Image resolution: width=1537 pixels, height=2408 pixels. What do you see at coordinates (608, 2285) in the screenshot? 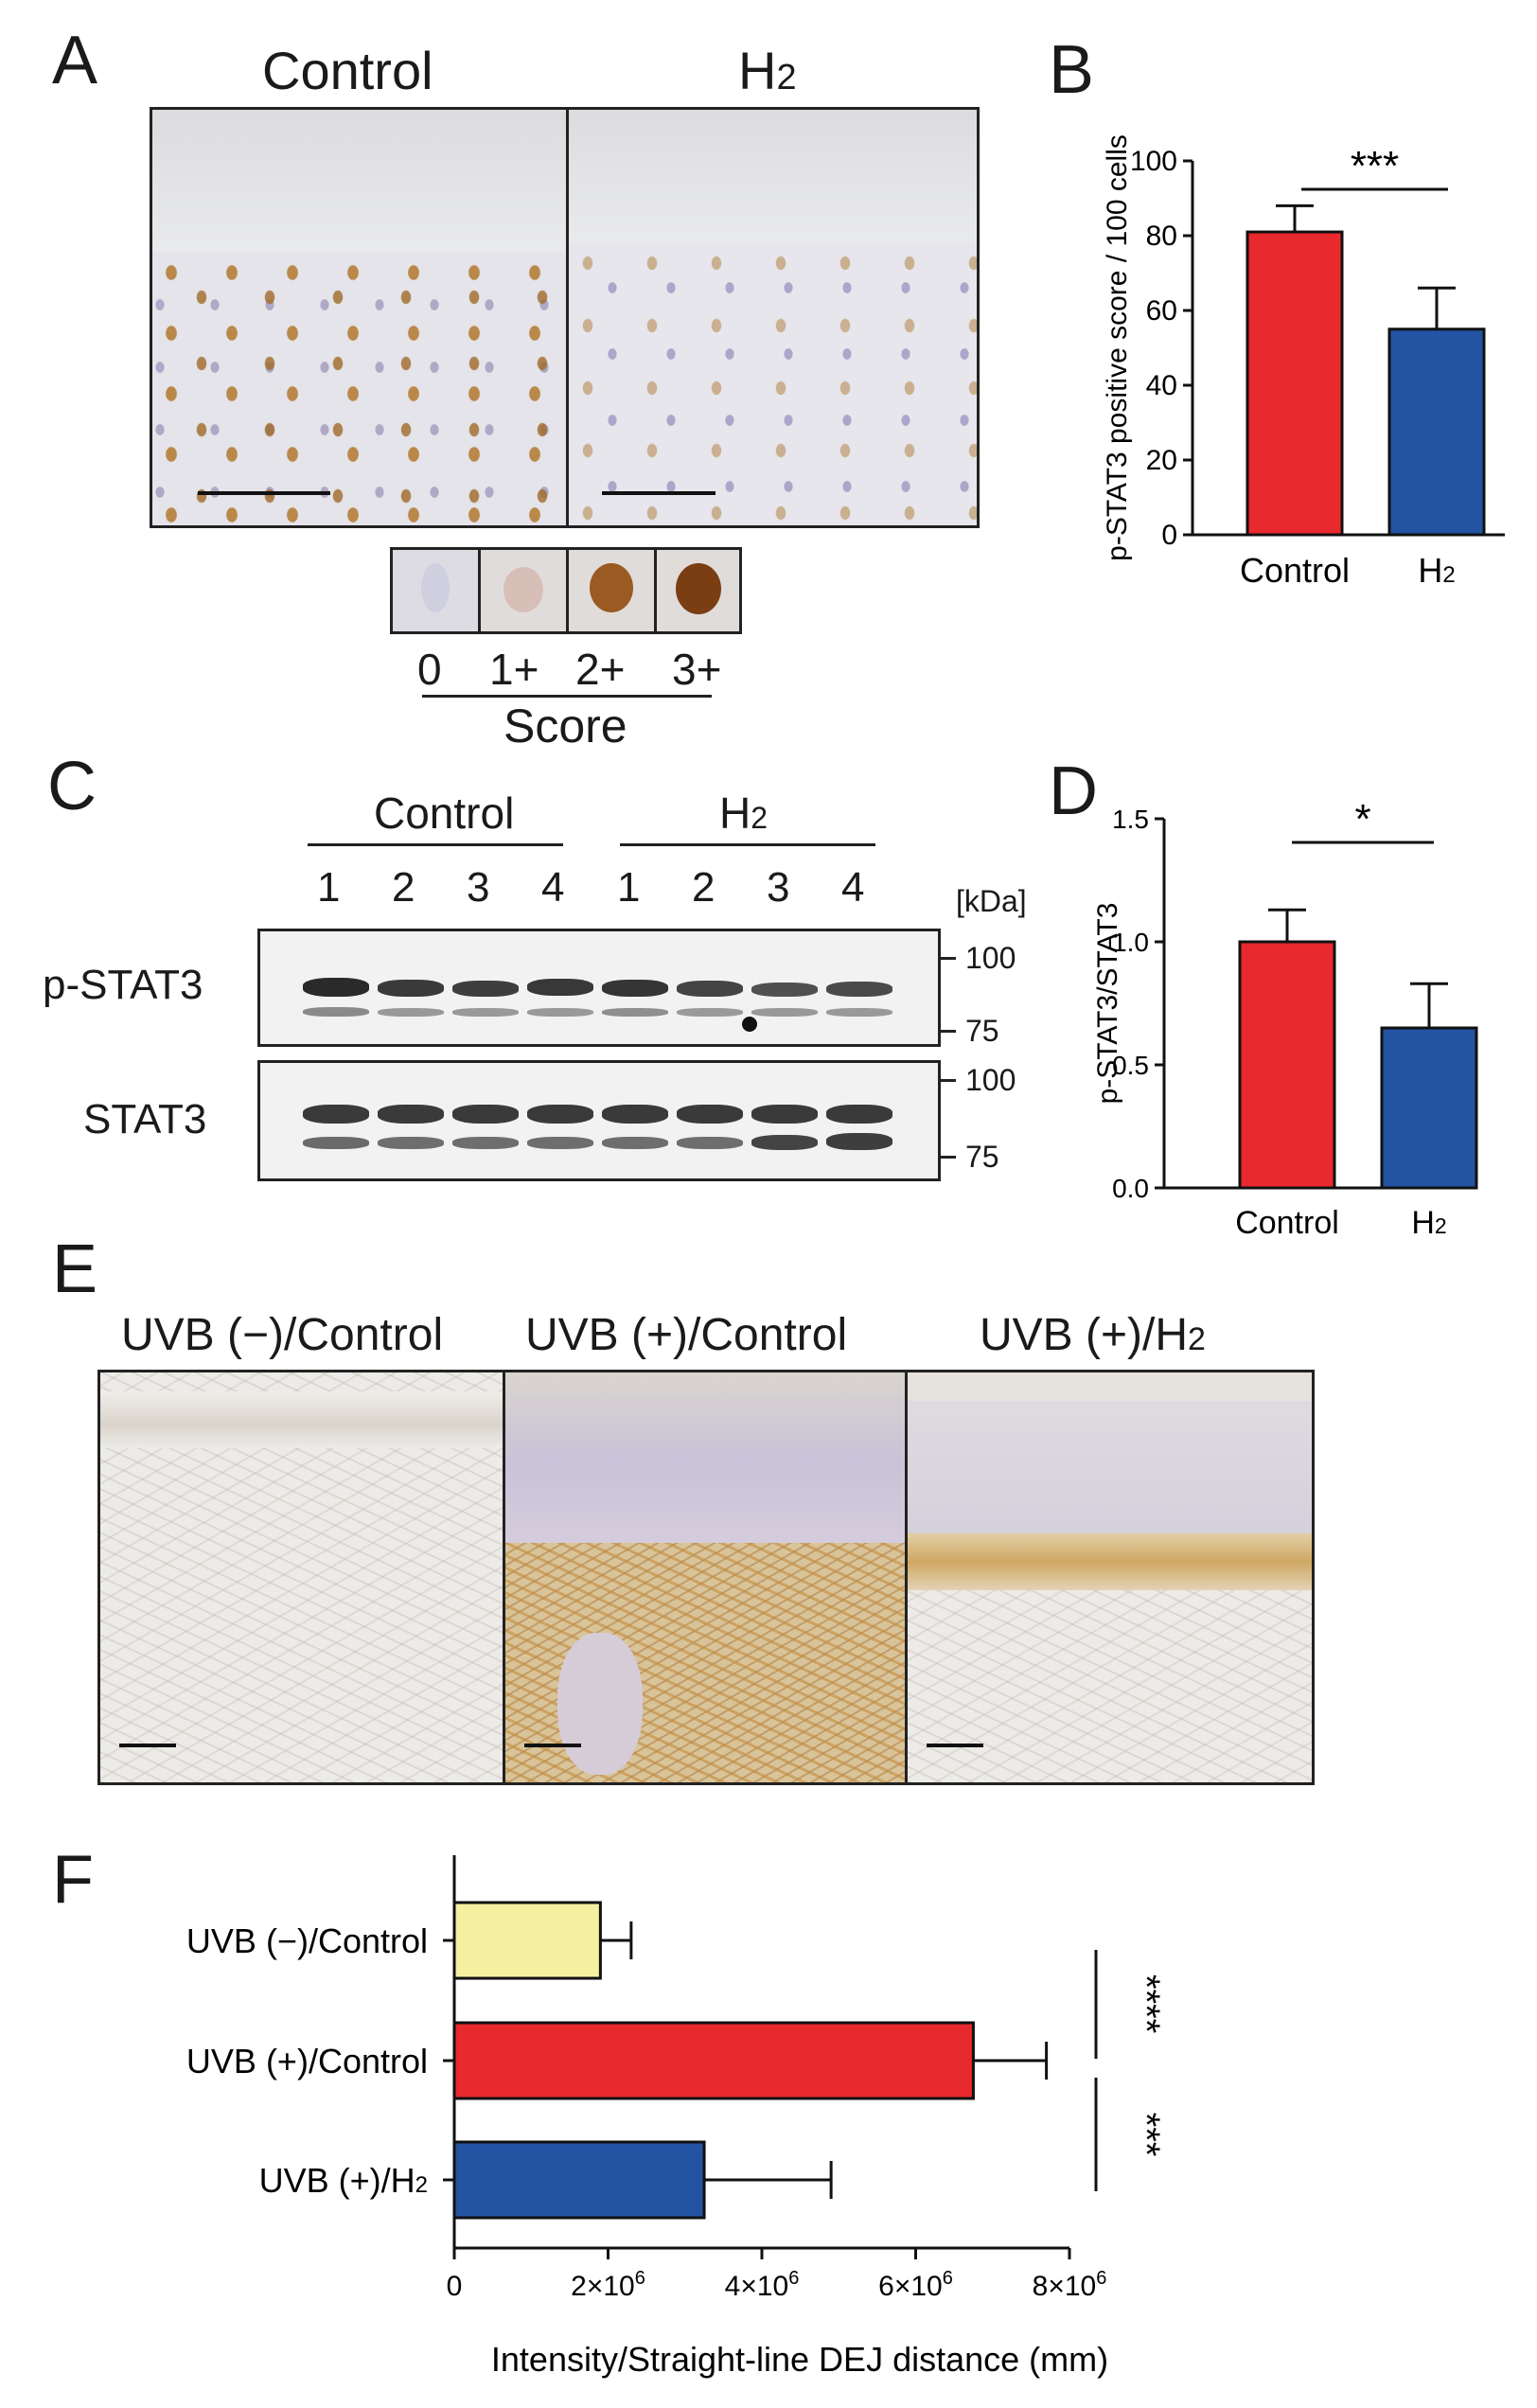
I see `x-tick-label: 2×10⁶` at bounding box center [608, 2285].